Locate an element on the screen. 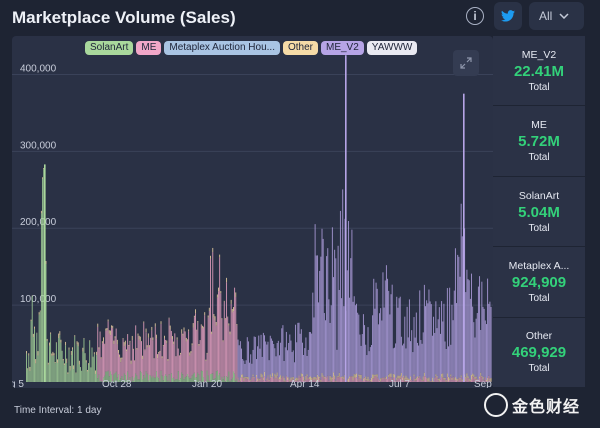  legend-item-4: ME_V2 is located at coordinates (342, 48).